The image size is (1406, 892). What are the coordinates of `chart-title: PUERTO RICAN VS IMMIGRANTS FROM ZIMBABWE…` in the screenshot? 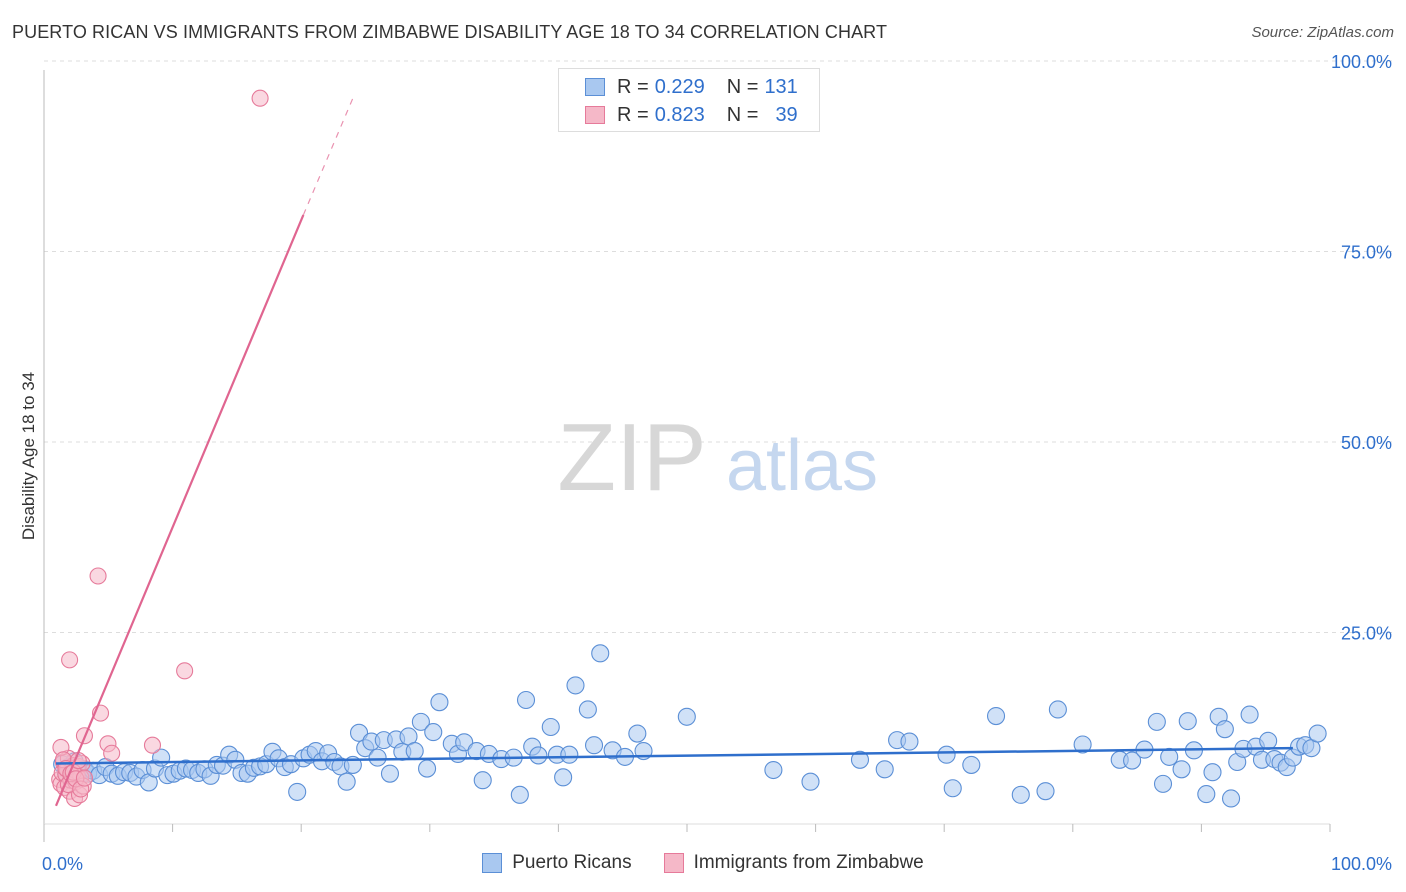 It's located at (450, 32).